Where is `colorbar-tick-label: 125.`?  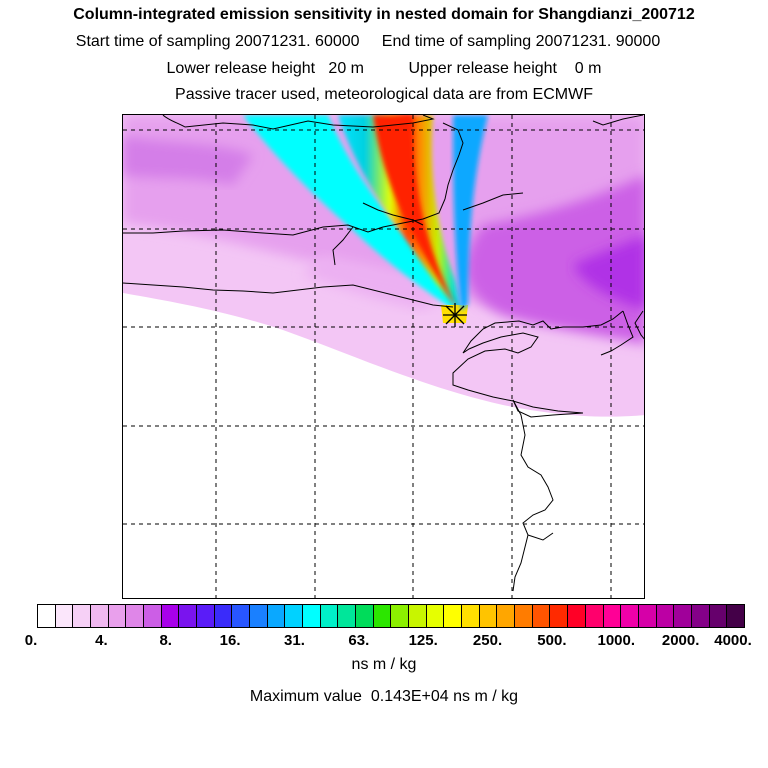 colorbar-tick-label: 125. is located at coordinates (423, 640).